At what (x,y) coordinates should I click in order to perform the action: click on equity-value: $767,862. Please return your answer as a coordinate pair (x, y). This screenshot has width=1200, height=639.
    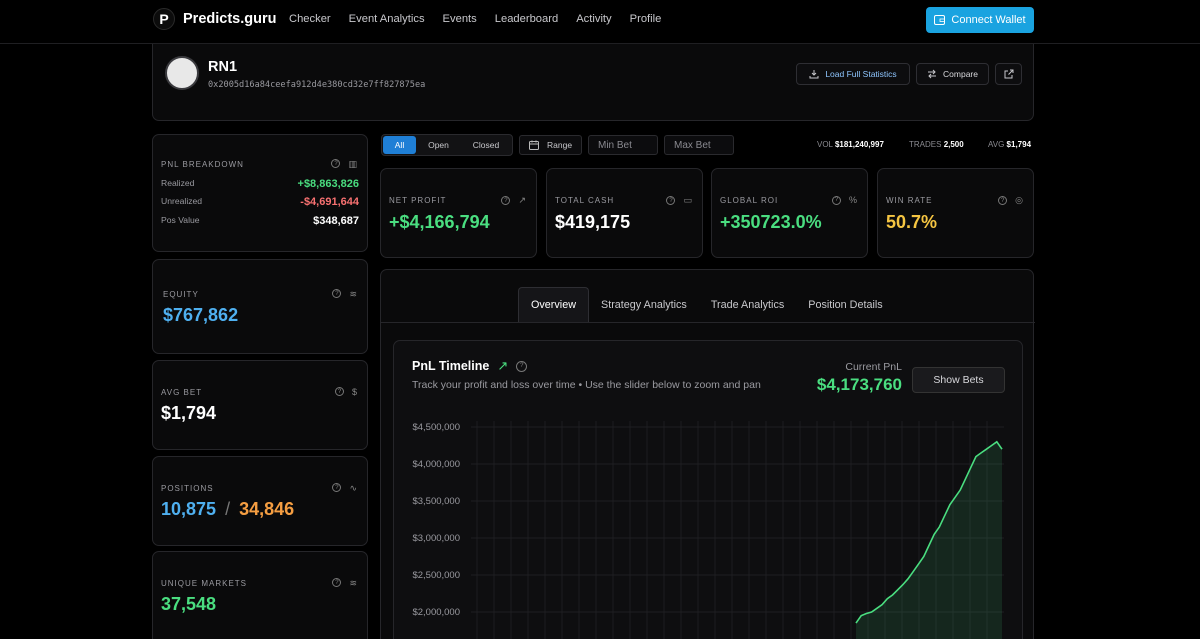
    Looking at the image, I should click on (201, 315).